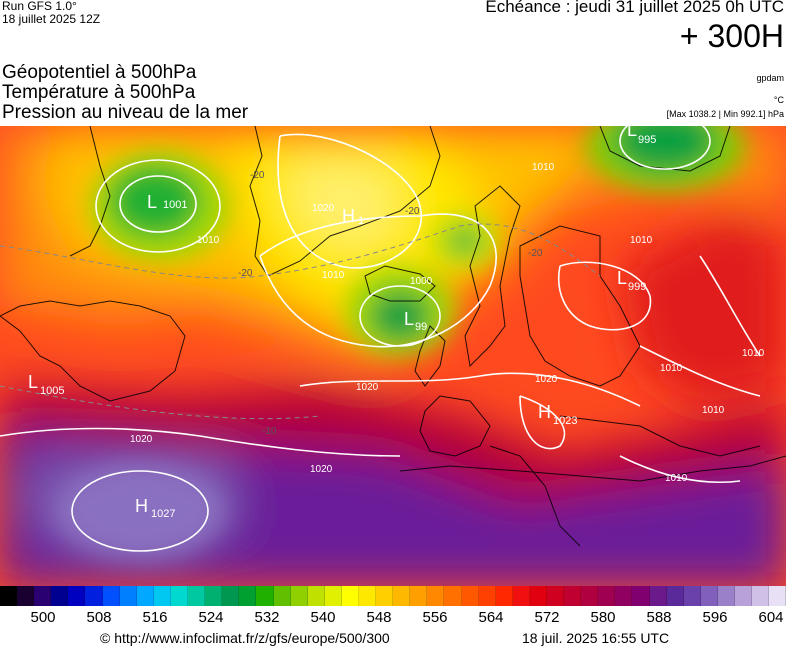 The width and height of the screenshot is (786, 648). Describe the element at coordinates (637, 287) in the screenshot. I see `pressure-value: 999` at that location.